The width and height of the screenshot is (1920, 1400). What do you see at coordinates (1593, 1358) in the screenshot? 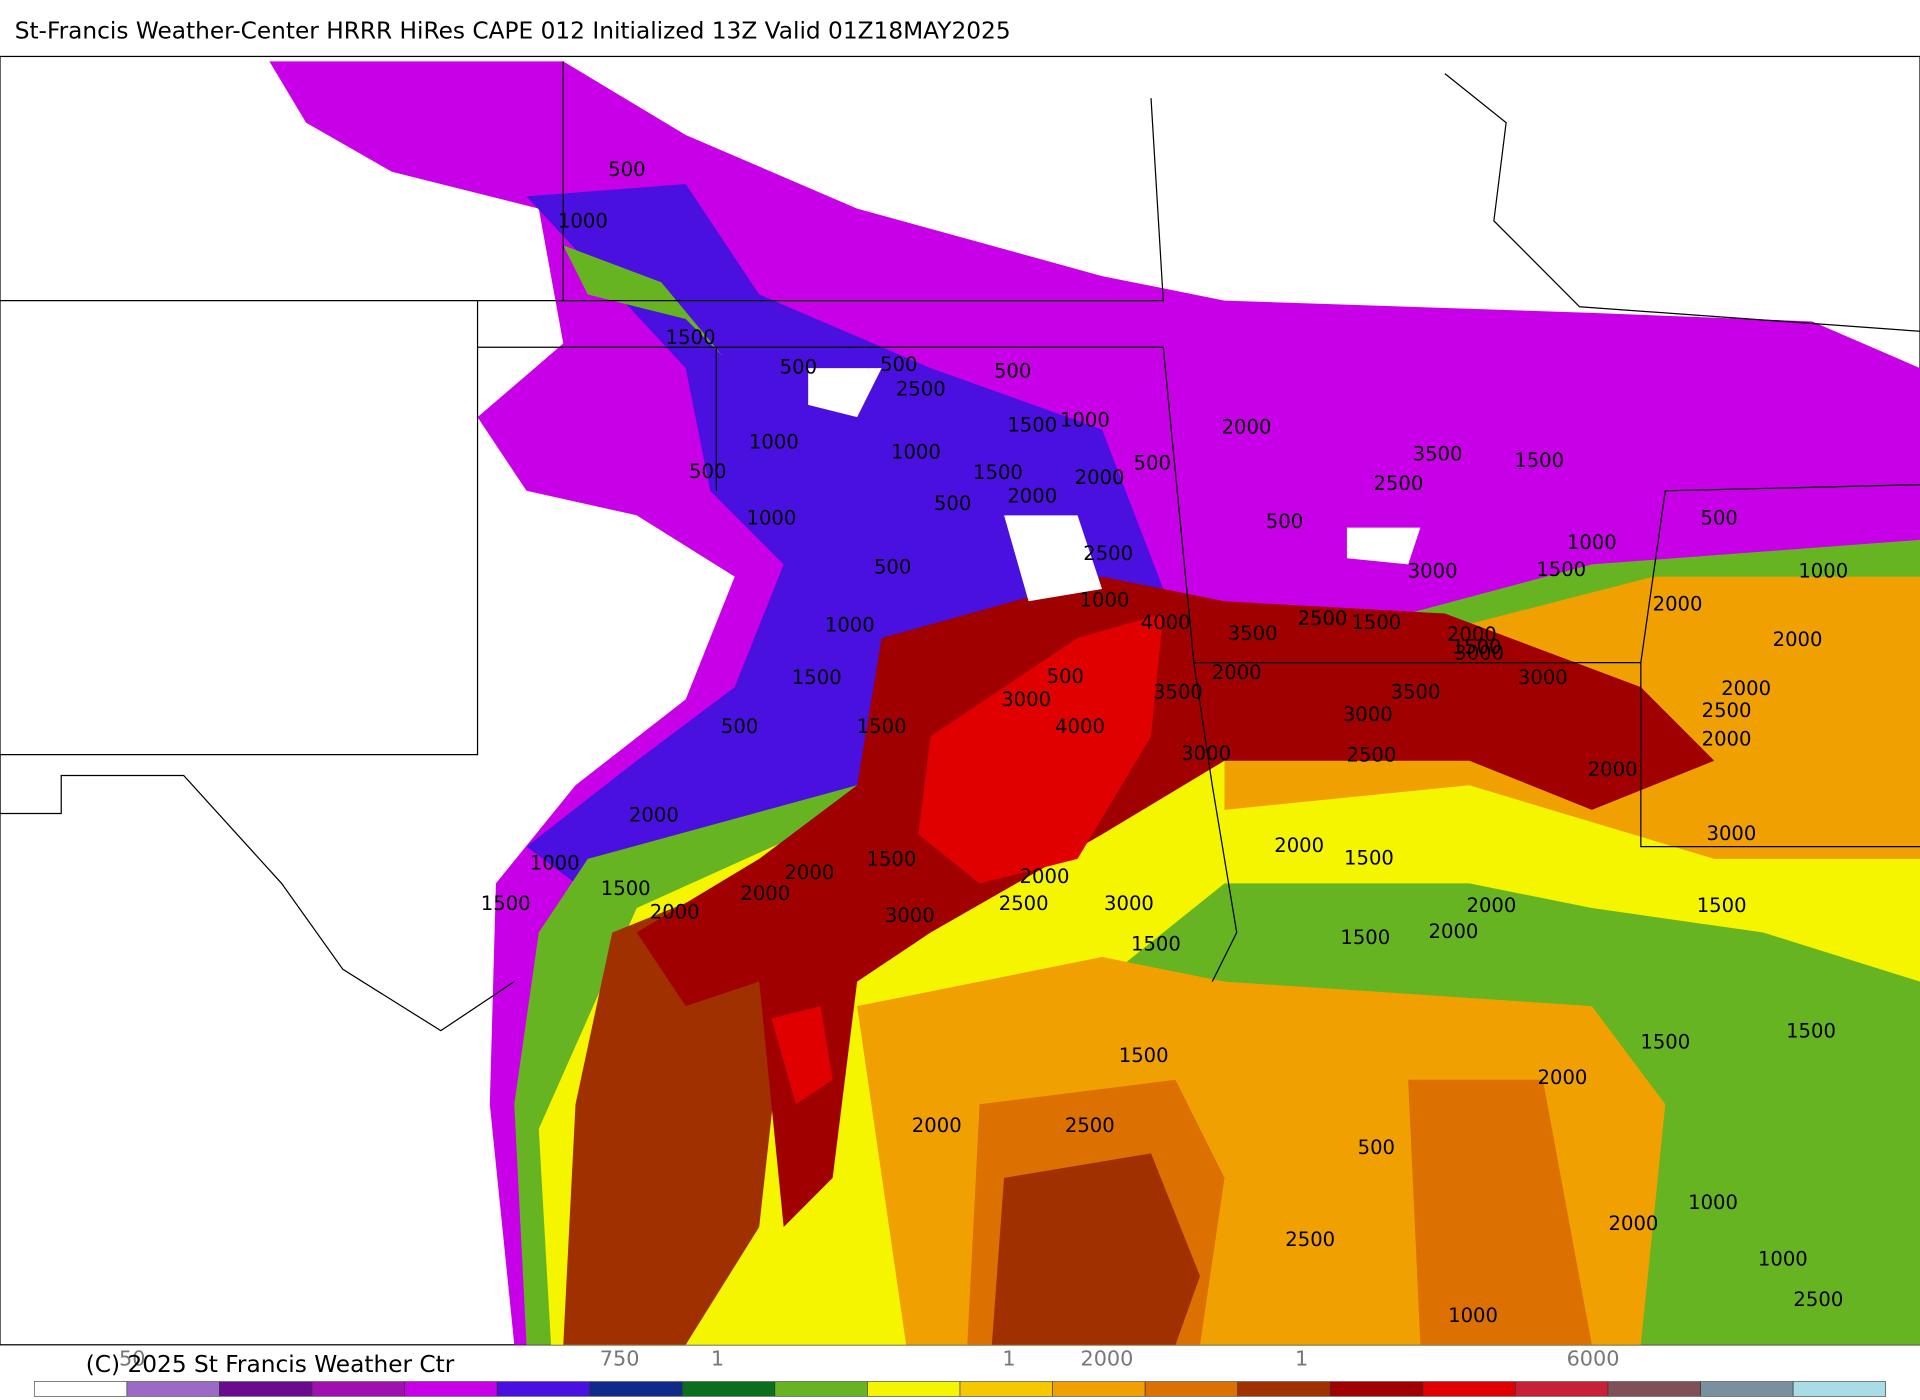
I see `colorbar-label: 6000` at bounding box center [1593, 1358].